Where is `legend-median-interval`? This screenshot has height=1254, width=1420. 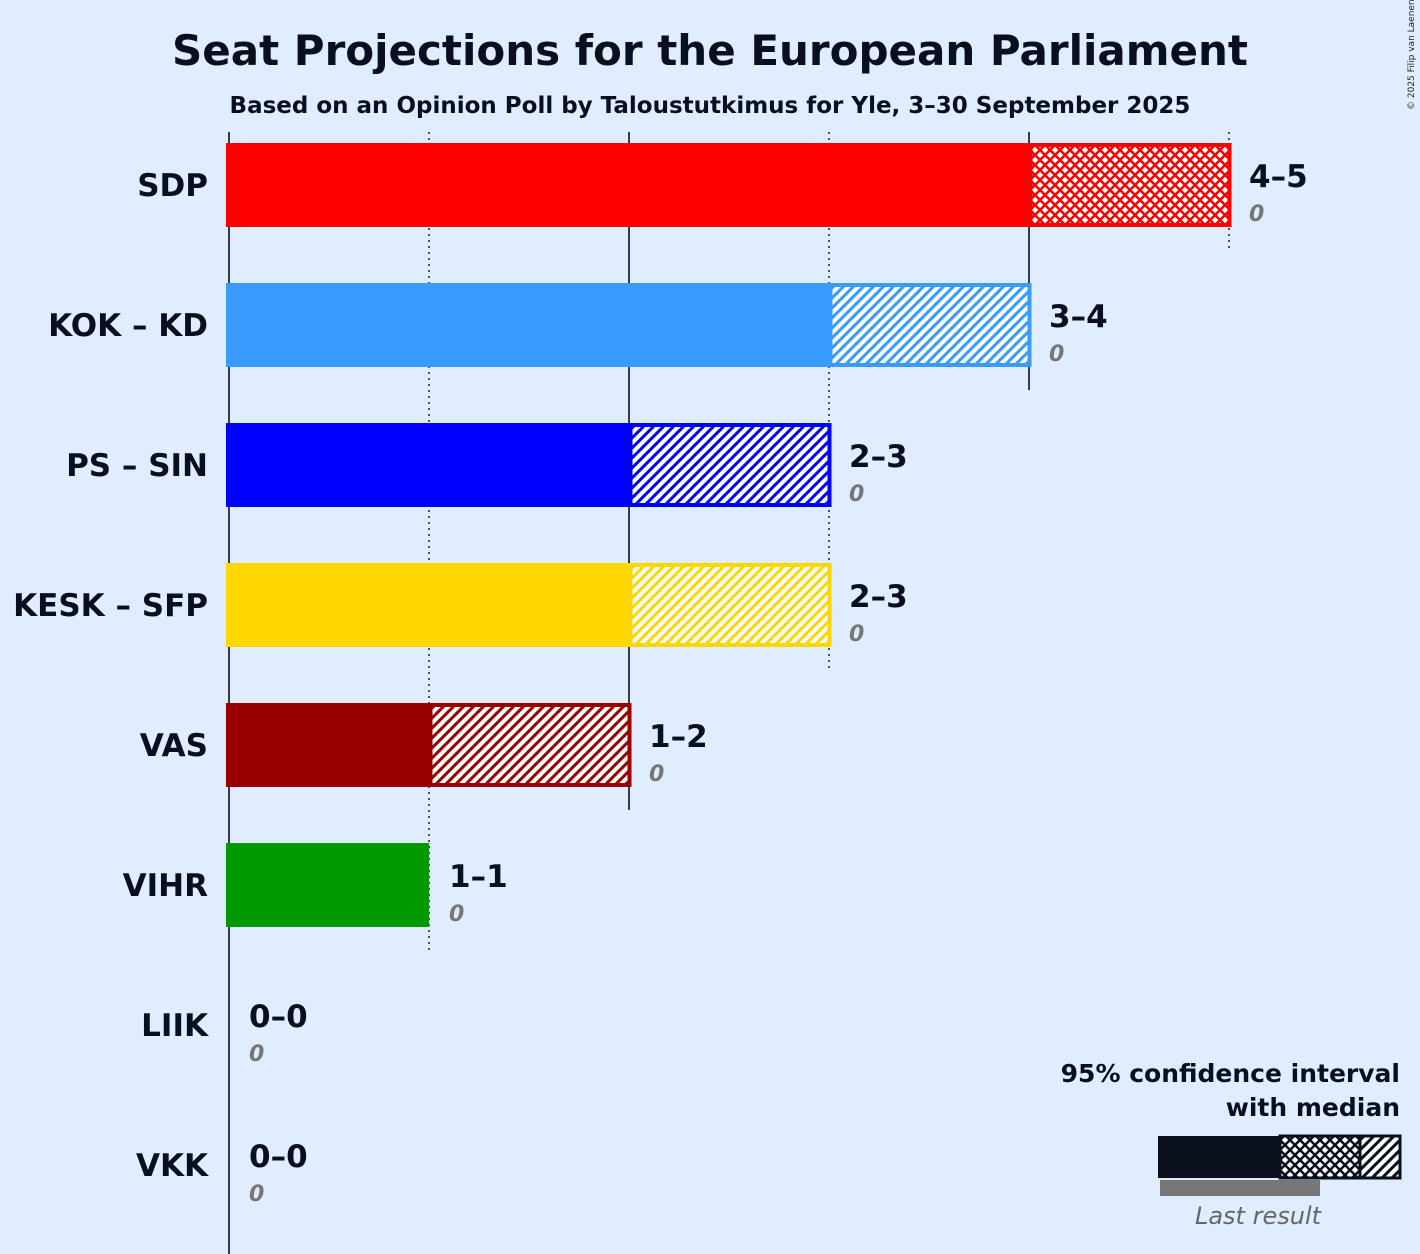 legend-median-interval is located at coordinates (1320, 1157).